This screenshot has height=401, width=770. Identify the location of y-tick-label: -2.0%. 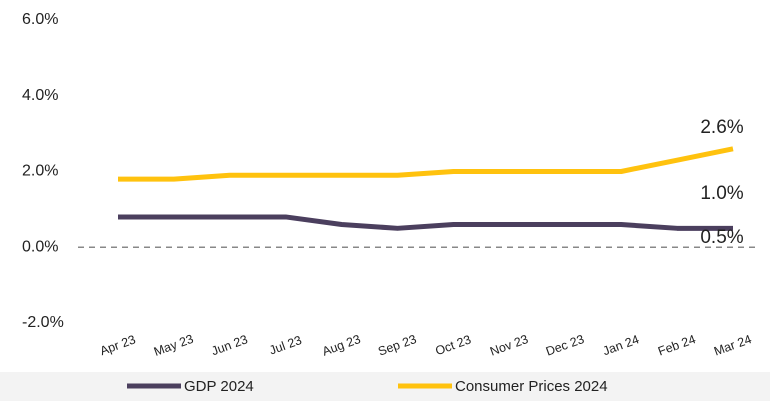
(43, 322).